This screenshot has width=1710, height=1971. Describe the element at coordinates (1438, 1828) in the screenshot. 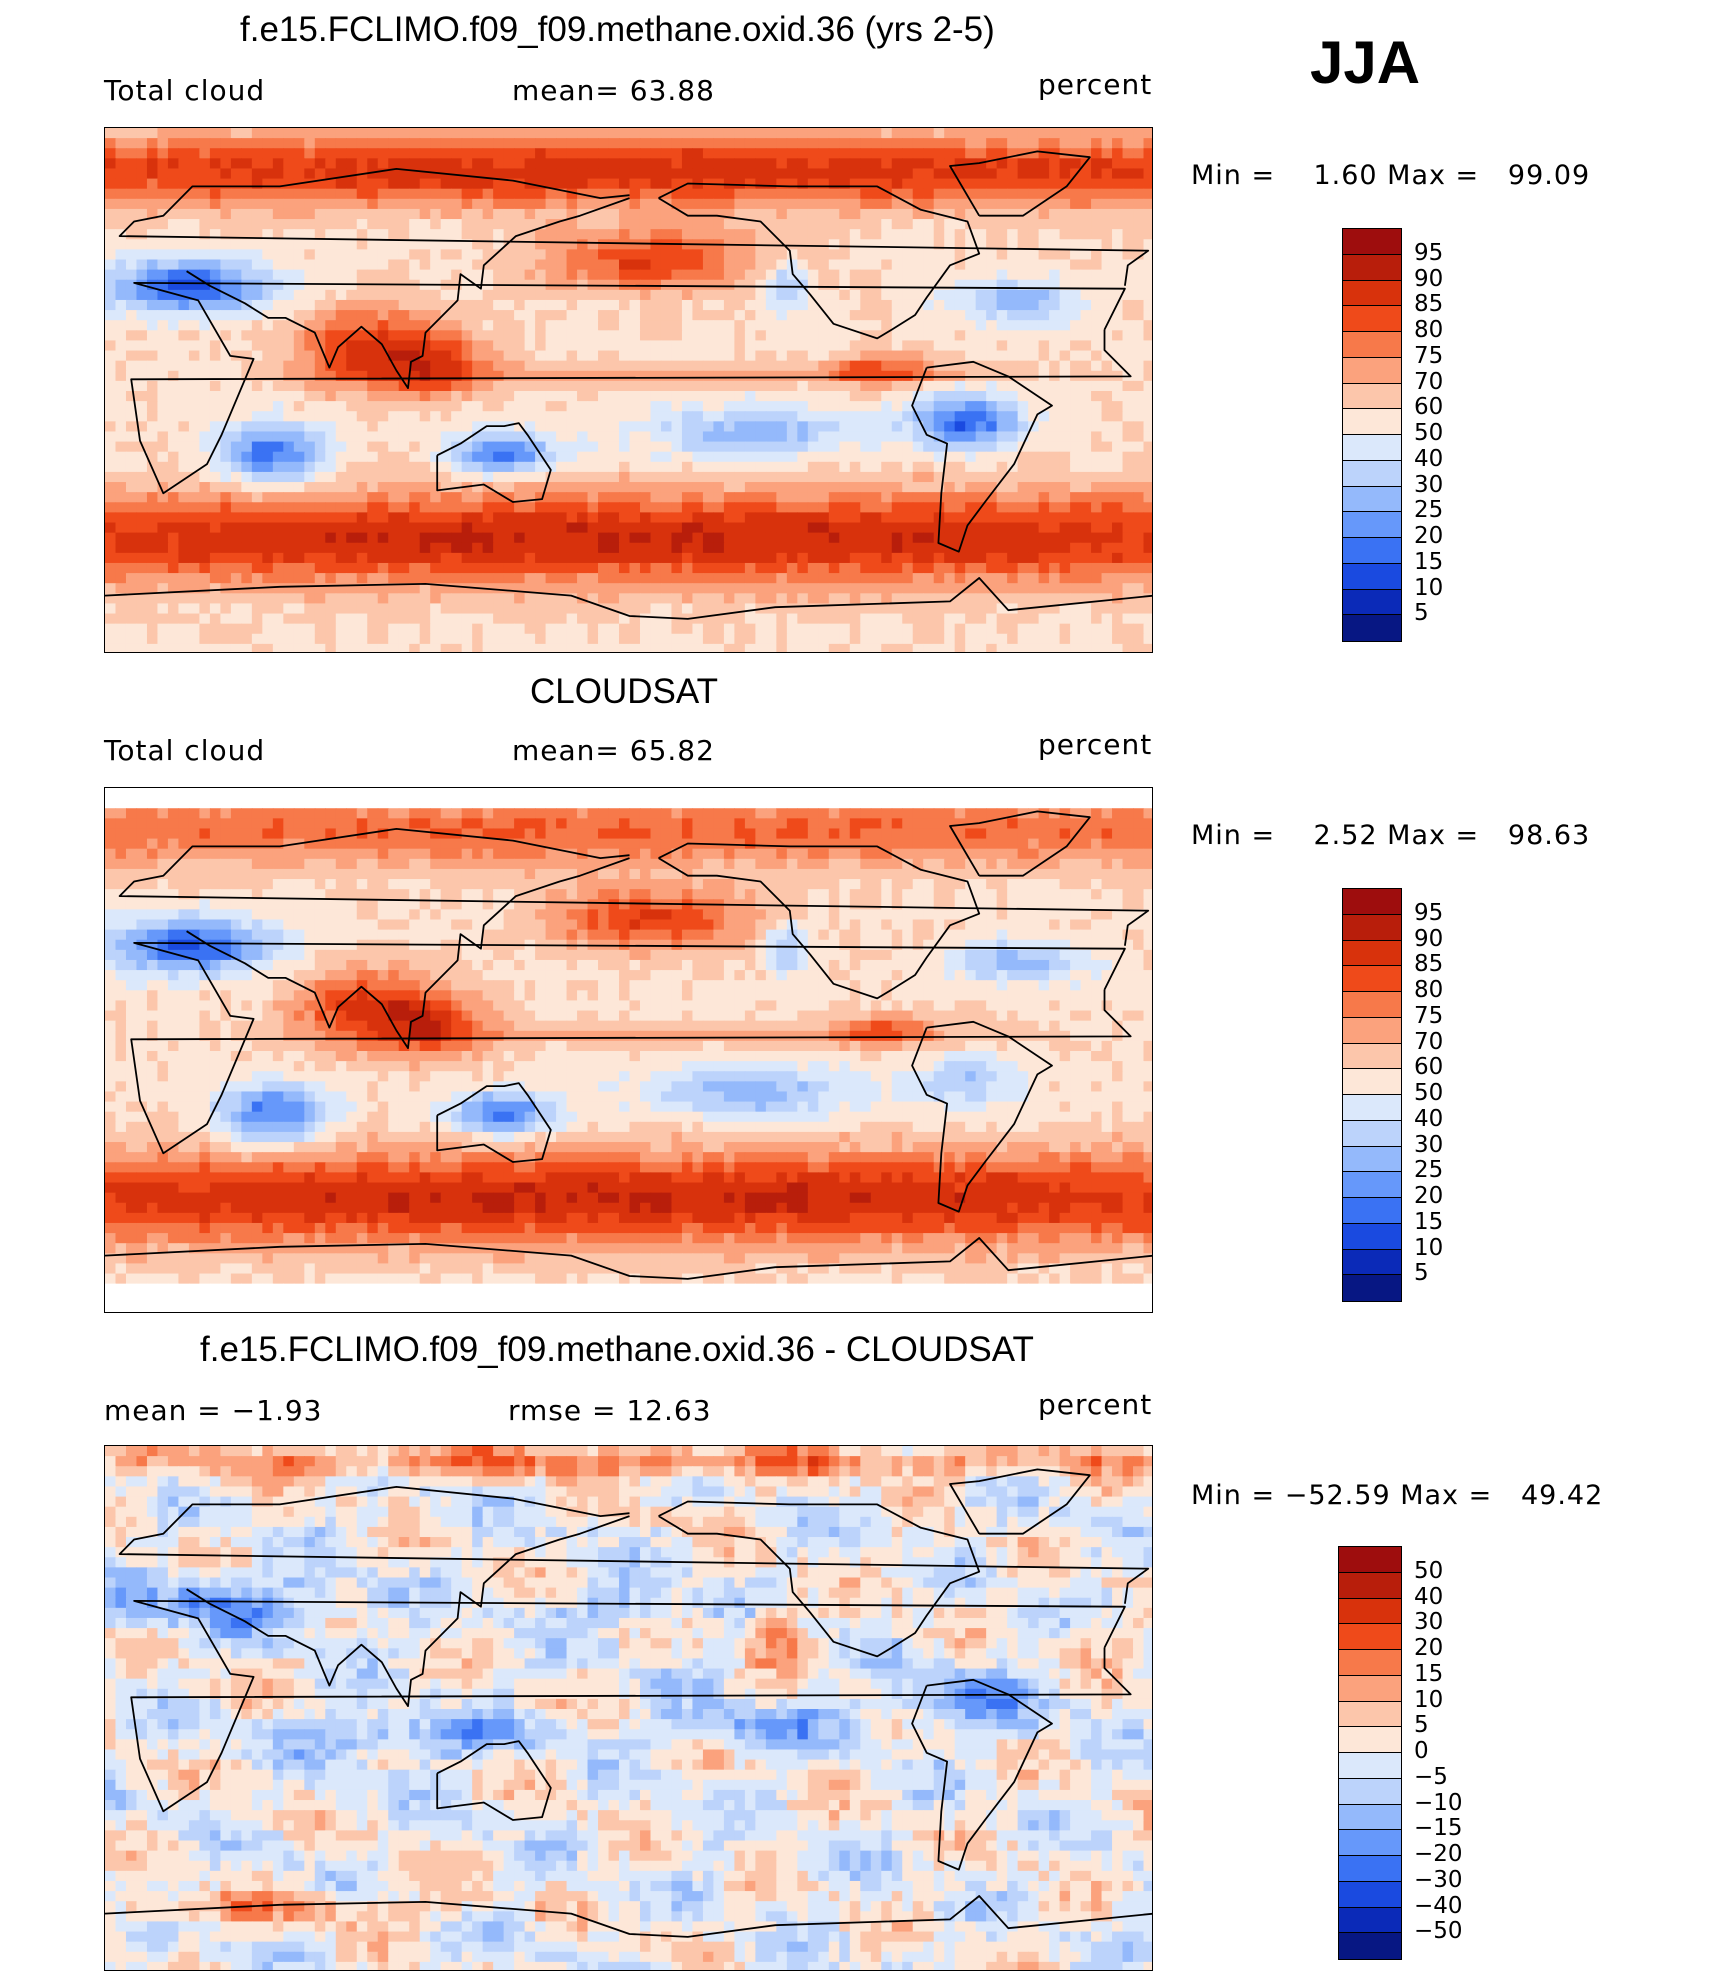

I see `colorbar-tick-label: −15` at that location.